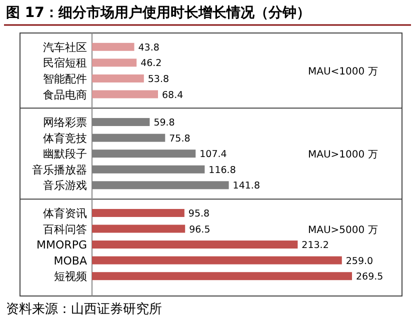 The height and width of the screenshot is (320, 415). I want to click on data-label: 269.5, so click(370, 277).